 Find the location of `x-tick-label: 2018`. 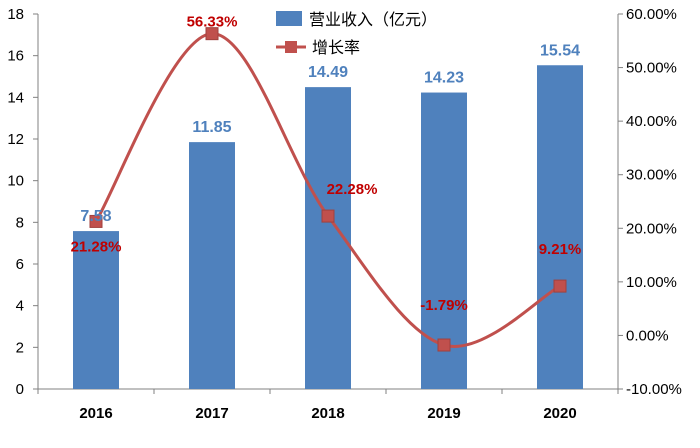

x-tick-label: 2018 is located at coordinates (327, 413).